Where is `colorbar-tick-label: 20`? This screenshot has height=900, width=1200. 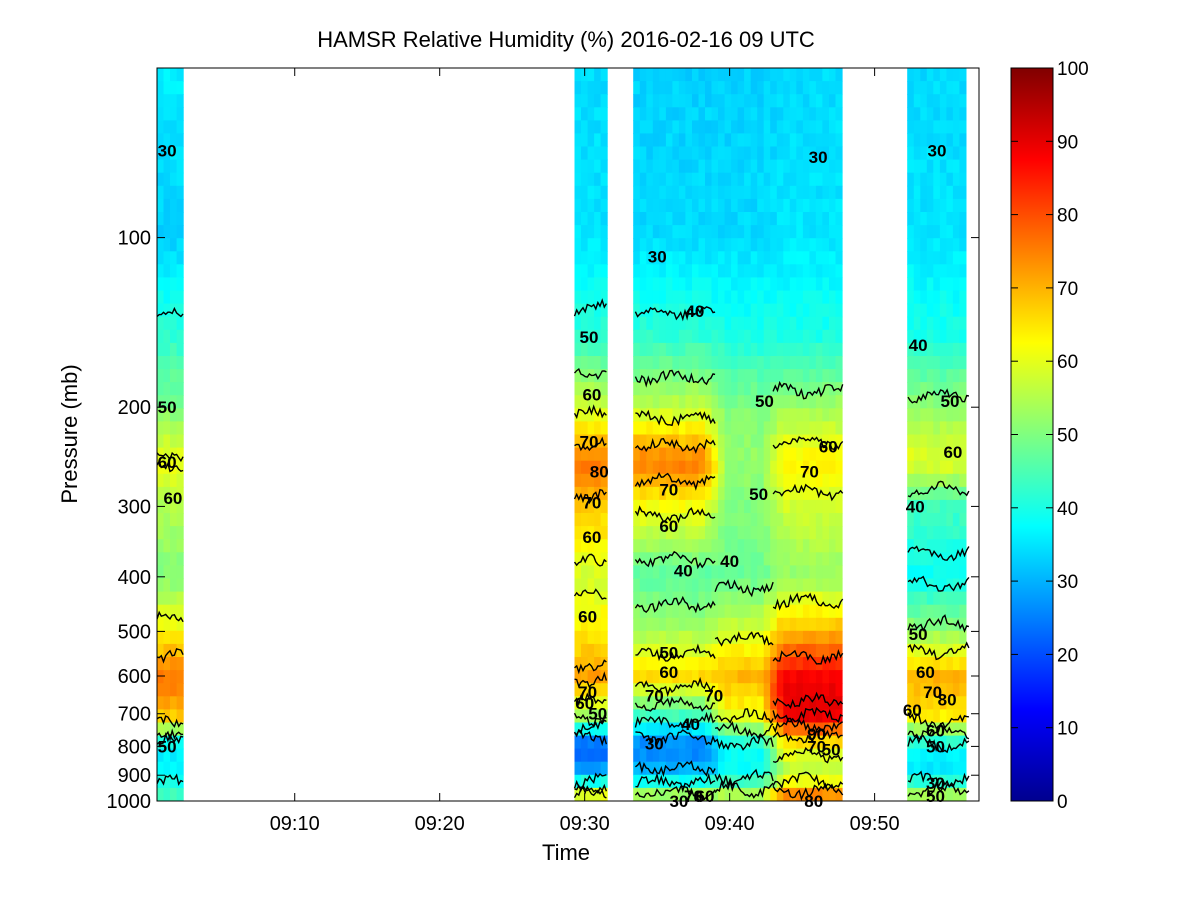
colorbar-tick-label: 20 is located at coordinates (1067, 655).